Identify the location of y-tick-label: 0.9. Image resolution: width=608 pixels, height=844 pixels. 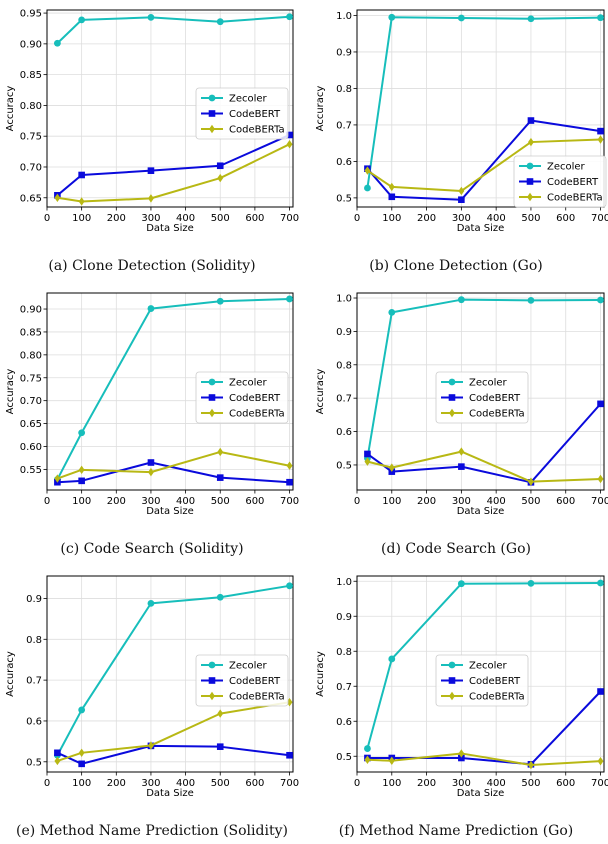
(344, 617).